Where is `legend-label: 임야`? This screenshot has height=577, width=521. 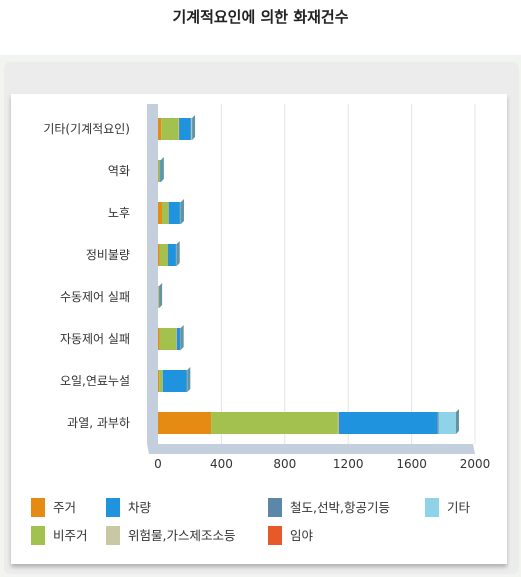
legend-label: 임야 is located at coordinates (302, 535).